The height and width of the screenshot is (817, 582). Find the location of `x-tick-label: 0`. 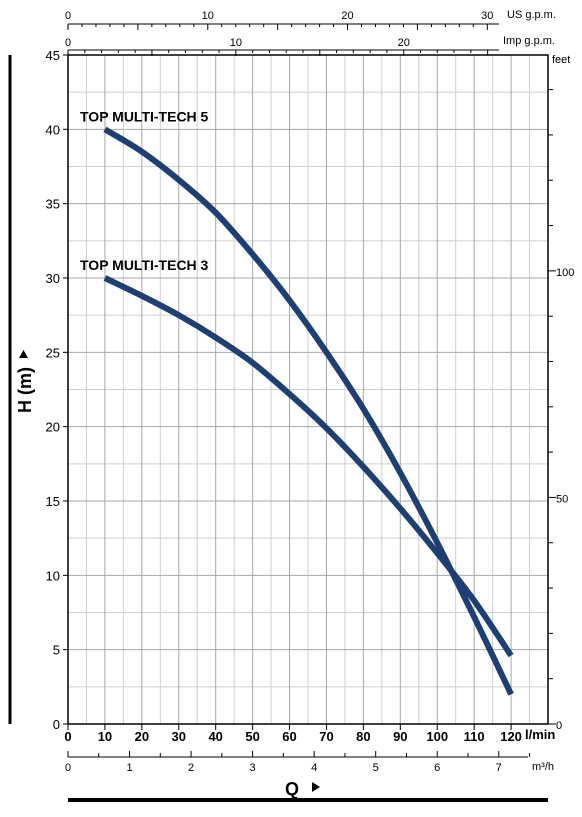

x-tick-label: 0 is located at coordinates (67, 736).